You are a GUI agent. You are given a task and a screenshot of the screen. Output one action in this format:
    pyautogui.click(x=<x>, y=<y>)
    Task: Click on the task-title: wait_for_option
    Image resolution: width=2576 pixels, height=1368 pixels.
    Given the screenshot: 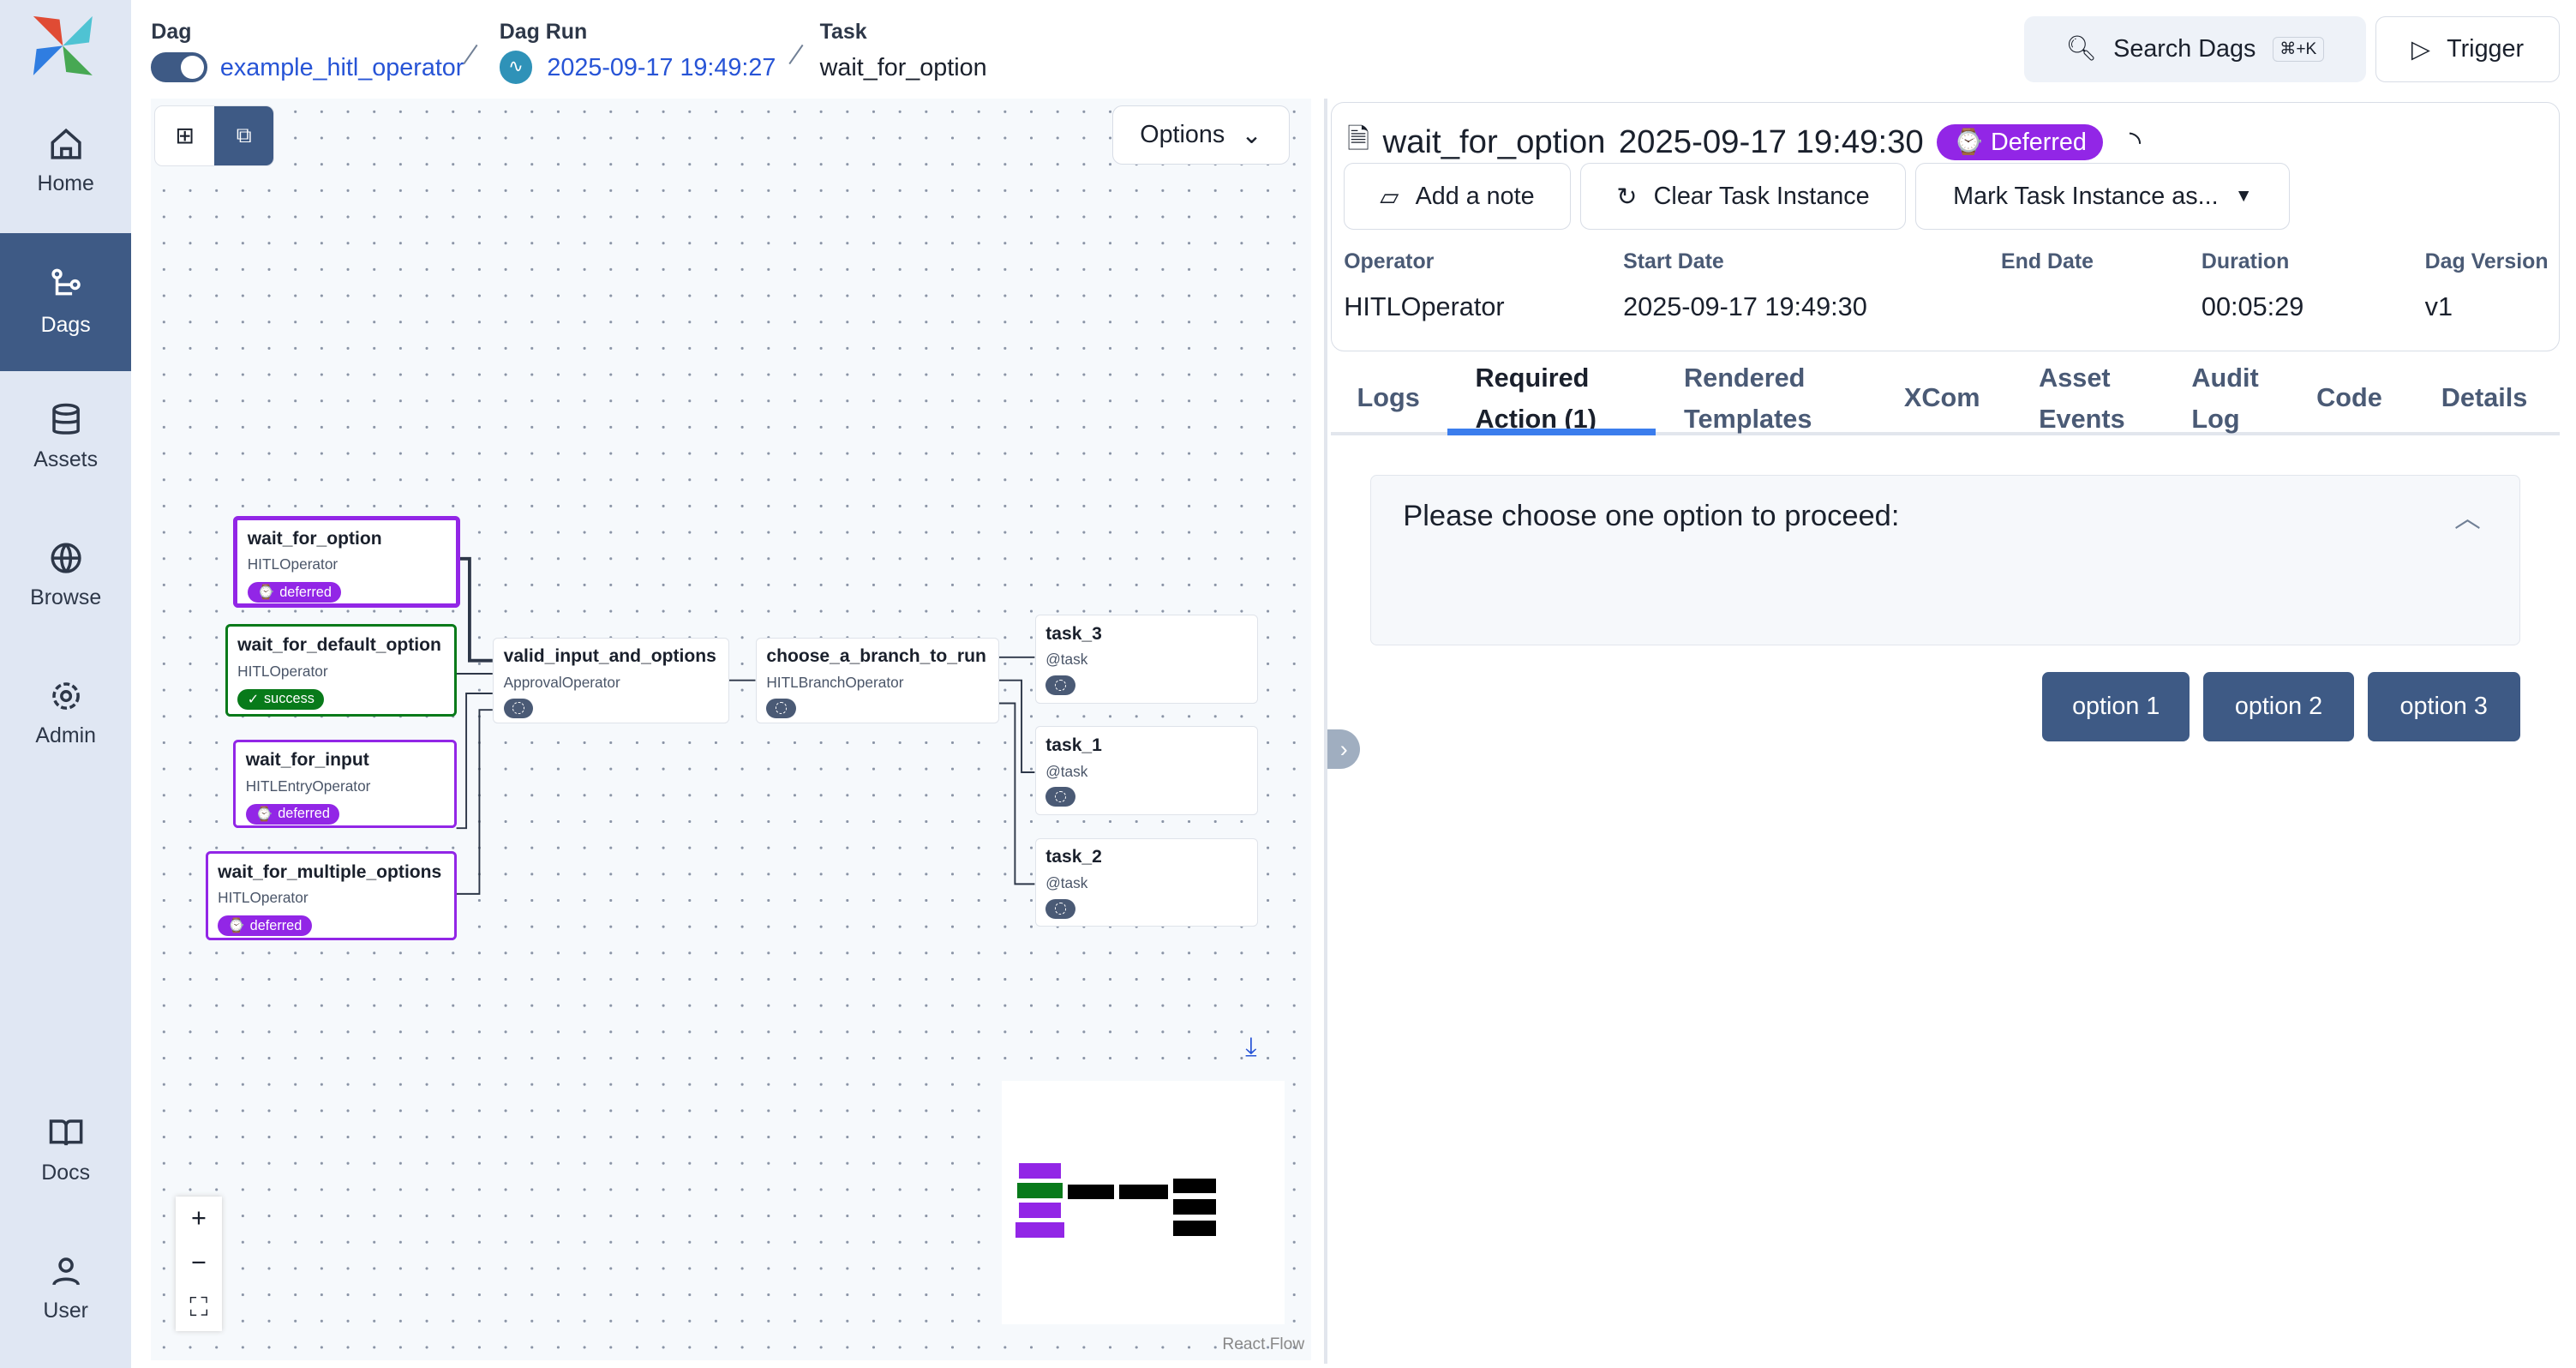 What is the action you would take?
    pyautogui.click(x=1494, y=142)
    